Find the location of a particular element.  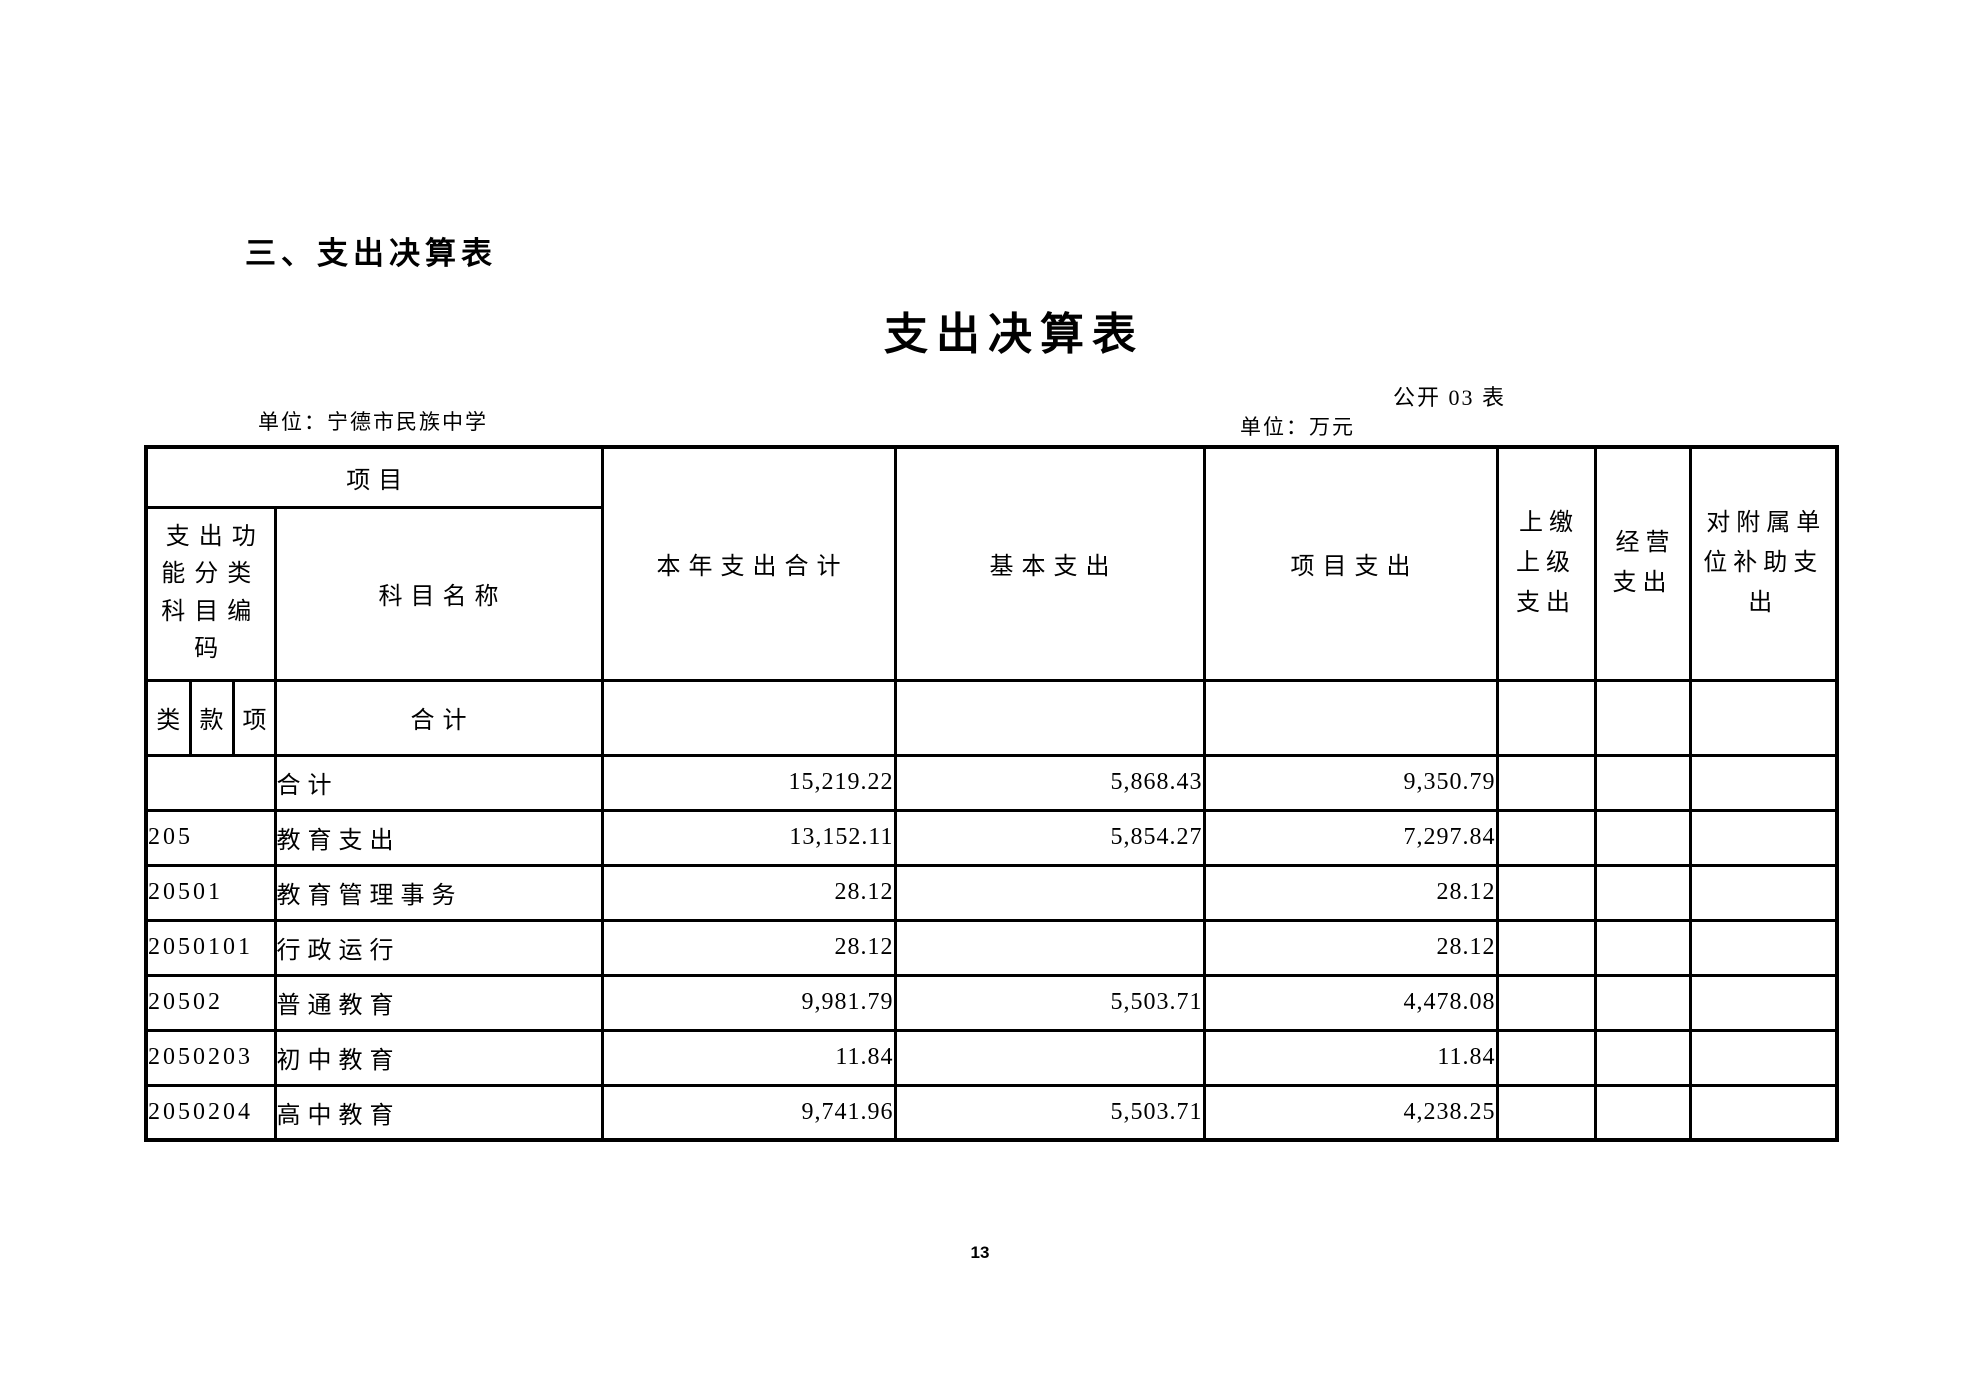

cell-basic: 5,854.27 is located at coordinates (1049, 837).